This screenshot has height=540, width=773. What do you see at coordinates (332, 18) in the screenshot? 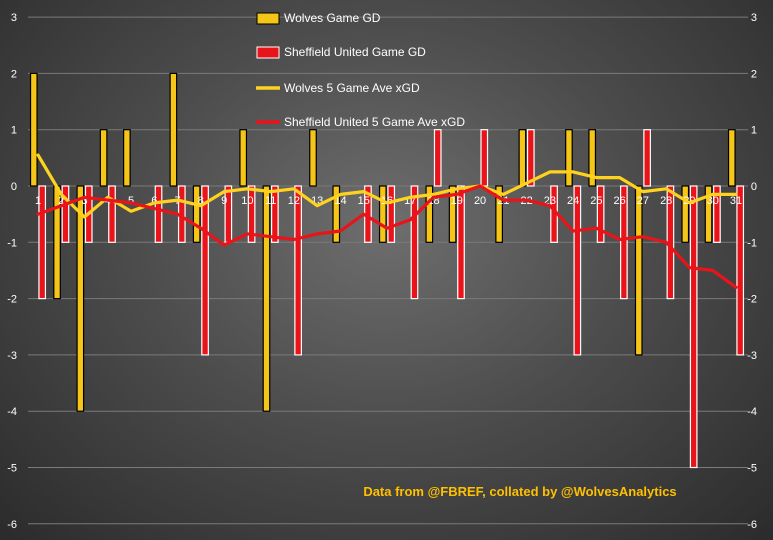
I see `legend-label: Wolves Game GD` at bounding box center [332, 18].